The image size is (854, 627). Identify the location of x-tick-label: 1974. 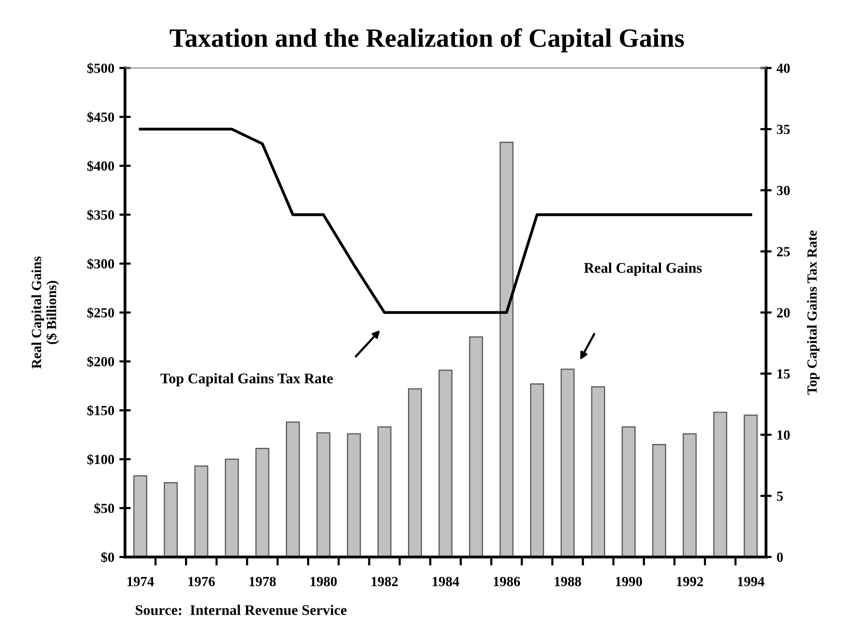
(140, 581).